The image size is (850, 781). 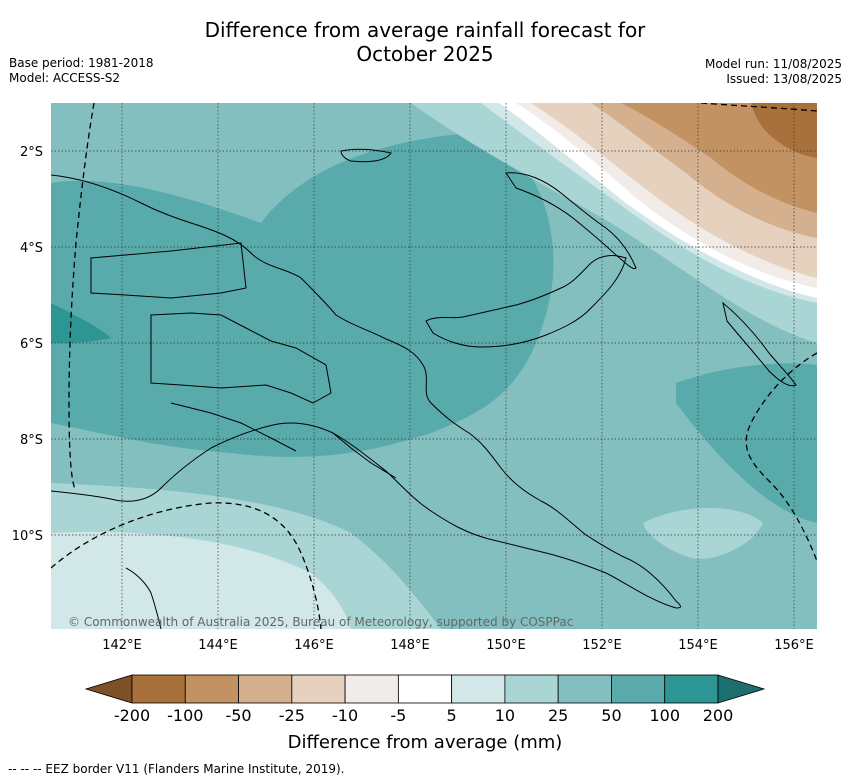 I want to click on shade-band-ne-minus200-minus100, so click(x=784, y=130).